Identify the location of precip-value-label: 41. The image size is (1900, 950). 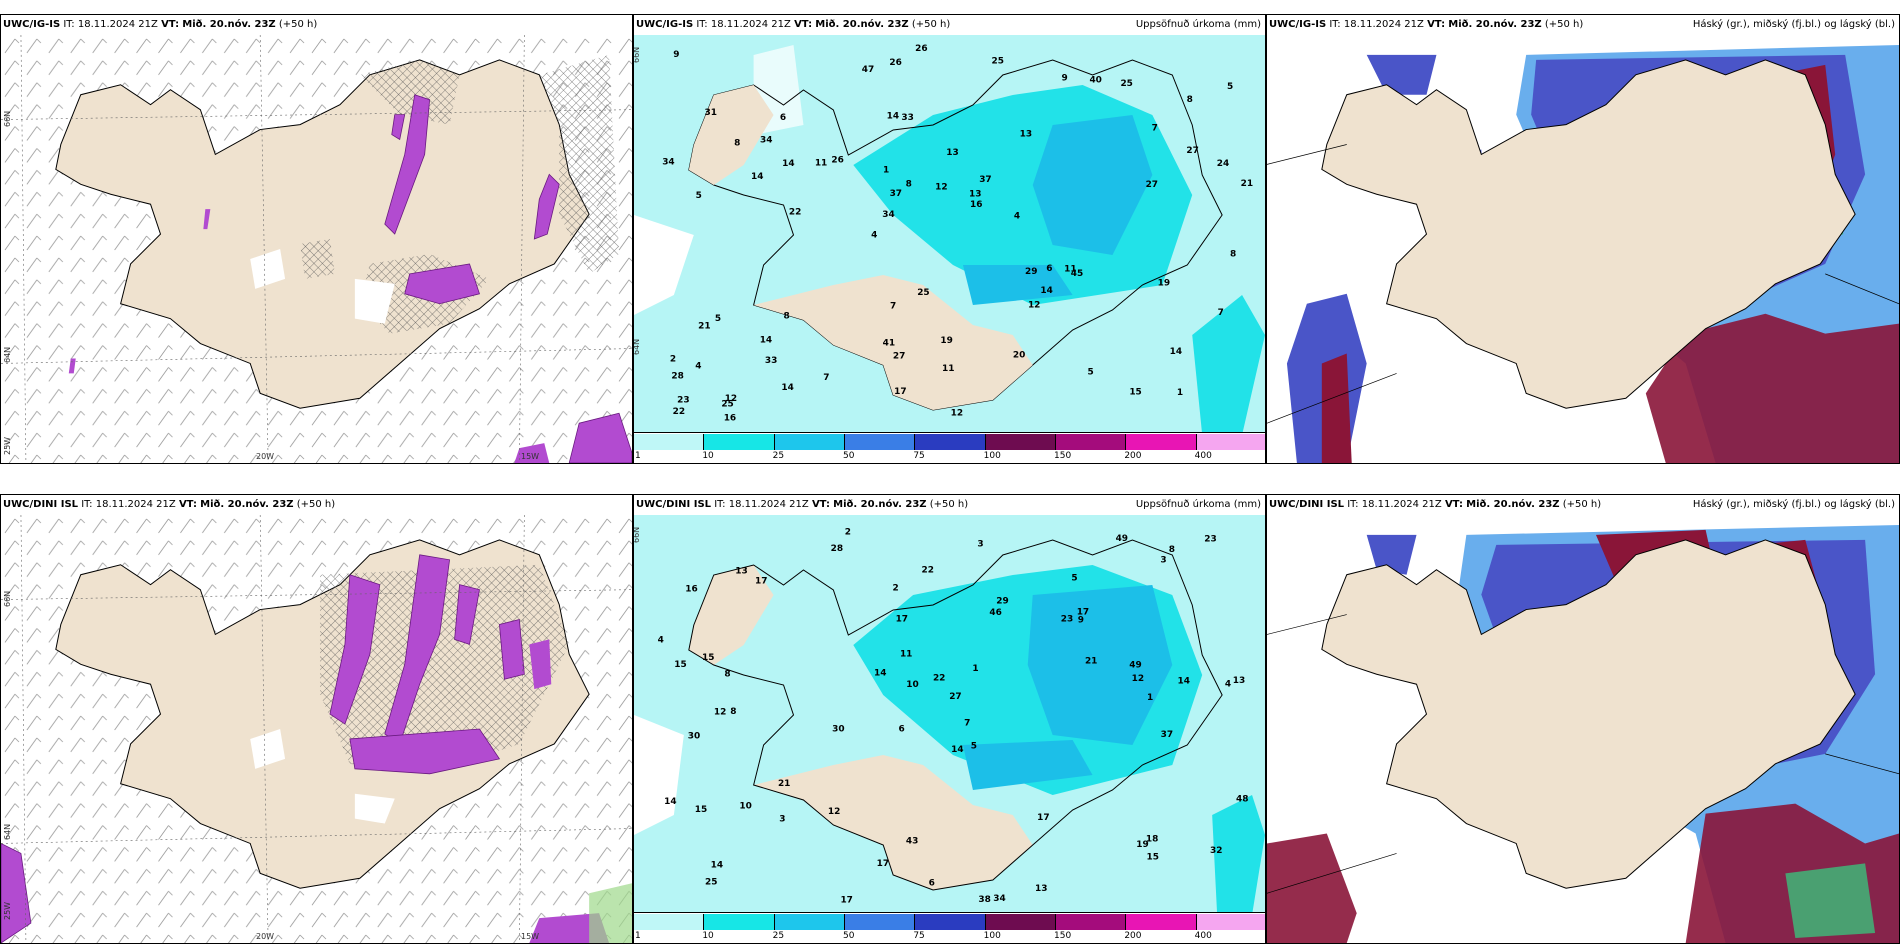
(889, 344).